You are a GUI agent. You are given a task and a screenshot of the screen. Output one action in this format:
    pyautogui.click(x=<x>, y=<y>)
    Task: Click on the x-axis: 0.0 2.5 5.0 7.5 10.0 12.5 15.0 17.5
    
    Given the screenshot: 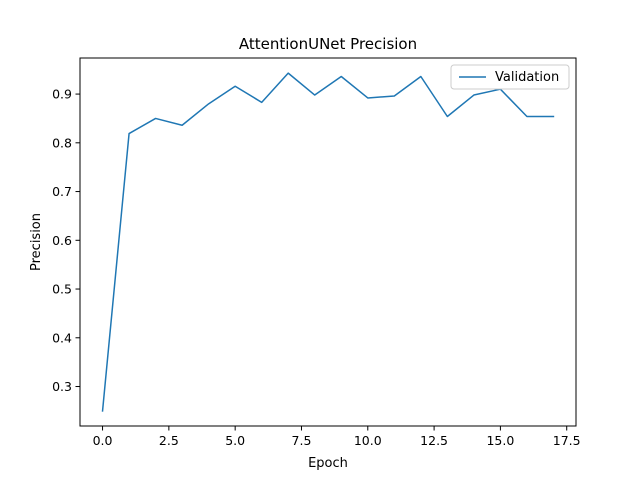 What is the action you would take?
    pyautogui.click(x=337, y=437)
    